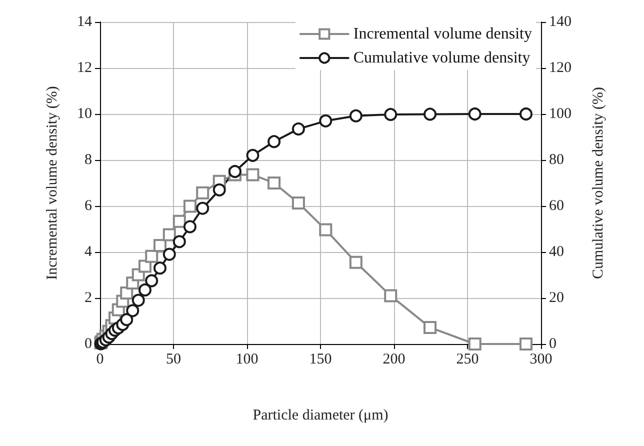  Describe the element at coordinates (88, 206) in the screenshot. I see `y-tick-label: 6` at that location.